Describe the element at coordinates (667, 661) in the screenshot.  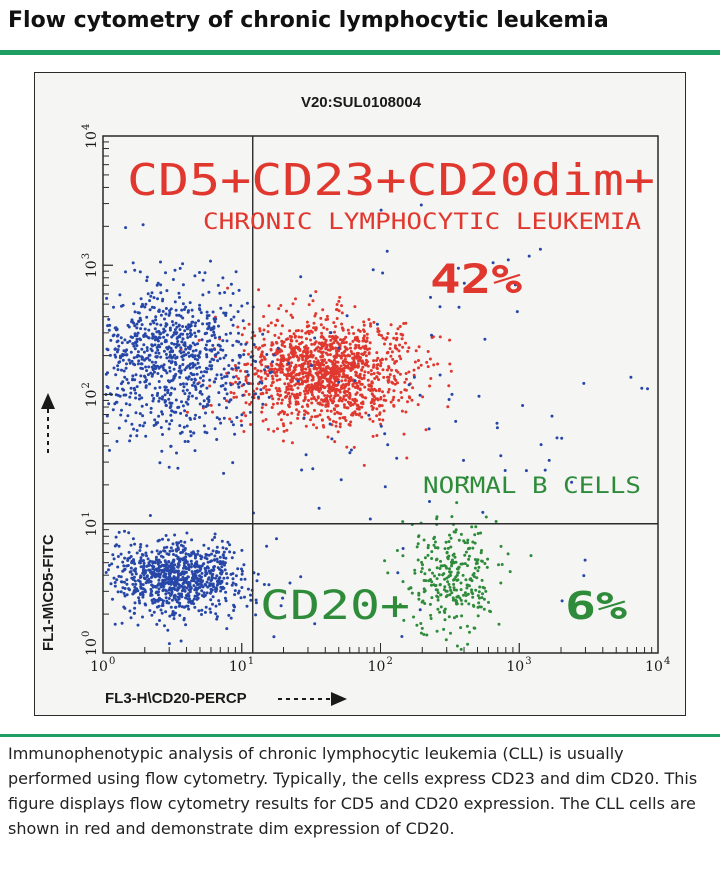
I see `svg-text: 4` at that location.